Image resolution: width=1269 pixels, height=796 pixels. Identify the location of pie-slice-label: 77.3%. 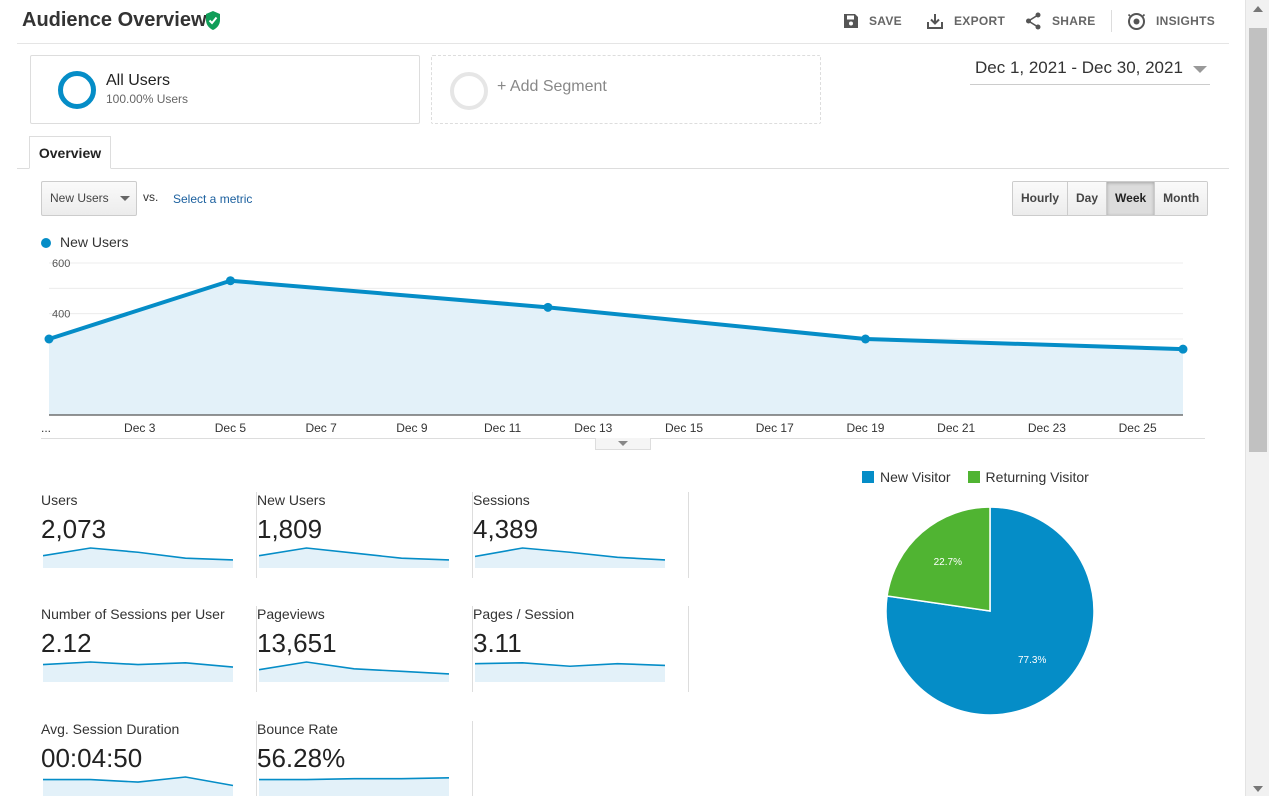
(1032, 660).